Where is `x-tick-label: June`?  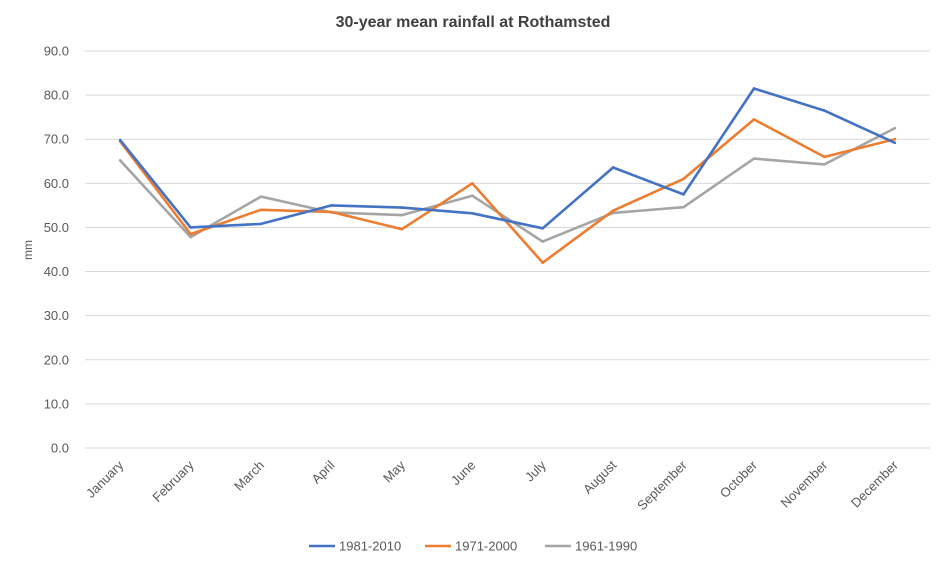 x-tick-label: June is located at coordinates (463, 473).